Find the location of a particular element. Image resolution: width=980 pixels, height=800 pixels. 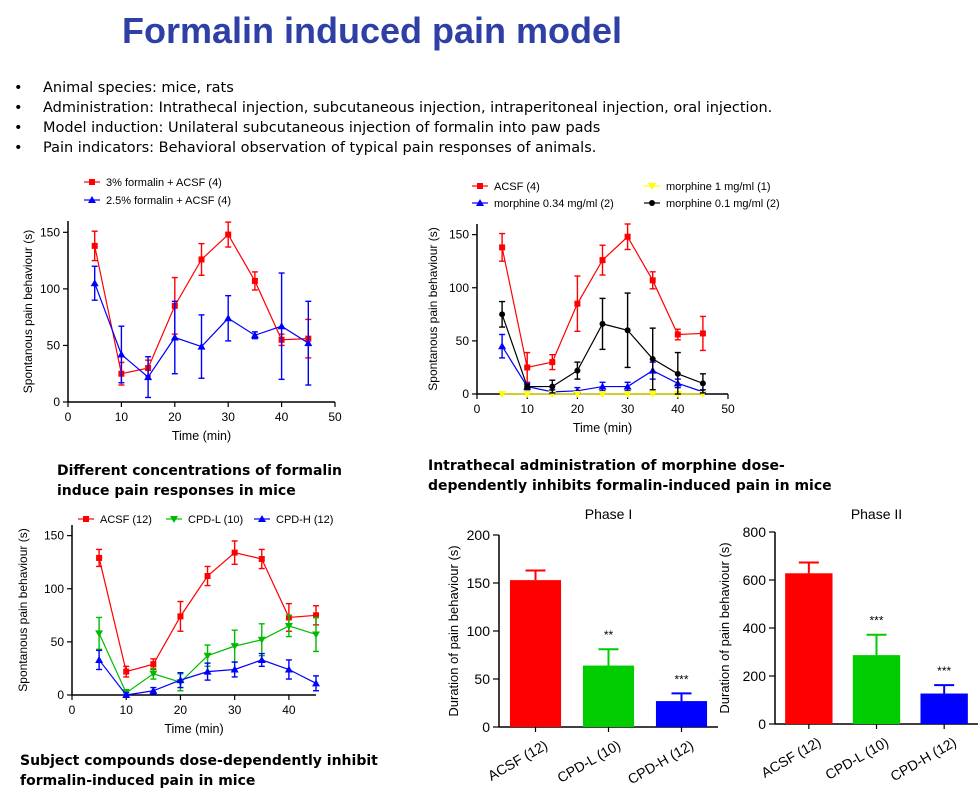

significance-label: ** is located at coordinates (609, 635).